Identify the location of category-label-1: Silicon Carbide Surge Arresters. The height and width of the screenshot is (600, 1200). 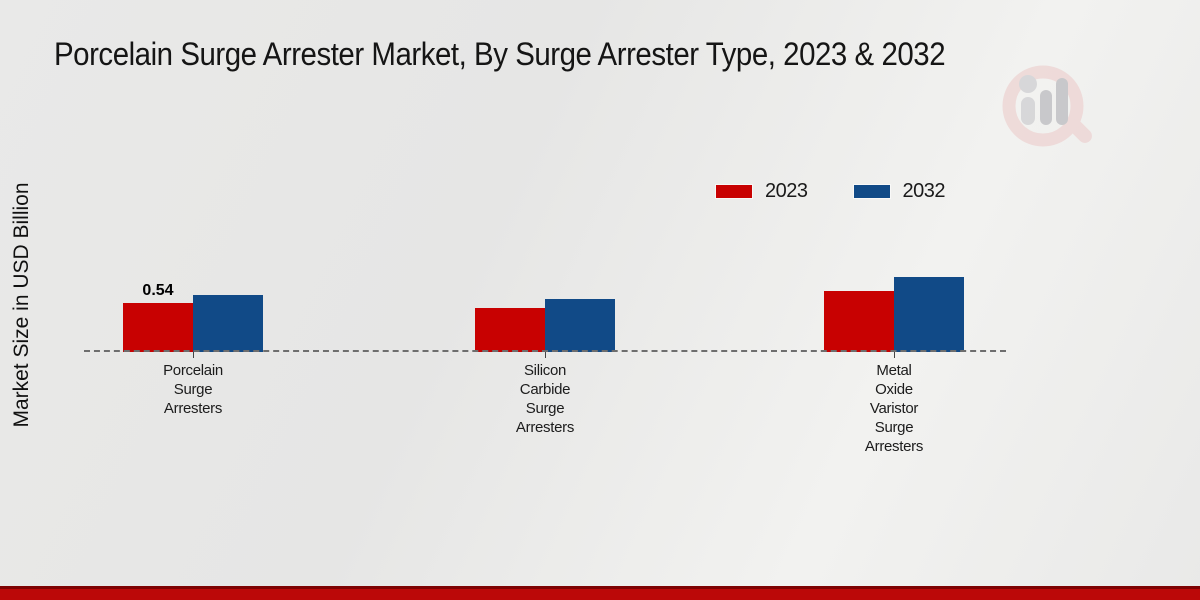
(545, 399).